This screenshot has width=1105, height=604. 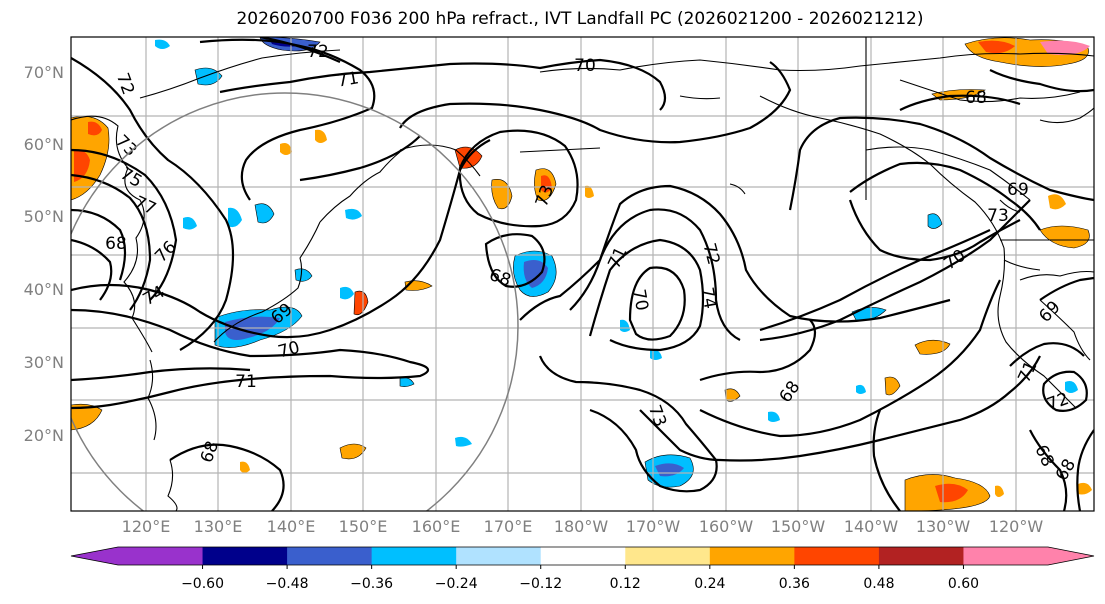 I want to click on colorbar-tick-label: −0.12, so click(x=541, y=584).